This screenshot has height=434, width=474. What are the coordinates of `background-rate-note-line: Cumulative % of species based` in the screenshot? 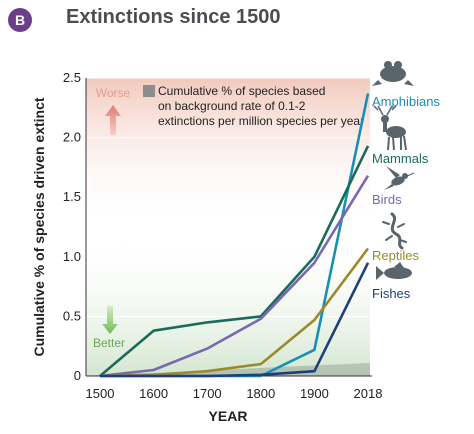 It's located at (241, 91).